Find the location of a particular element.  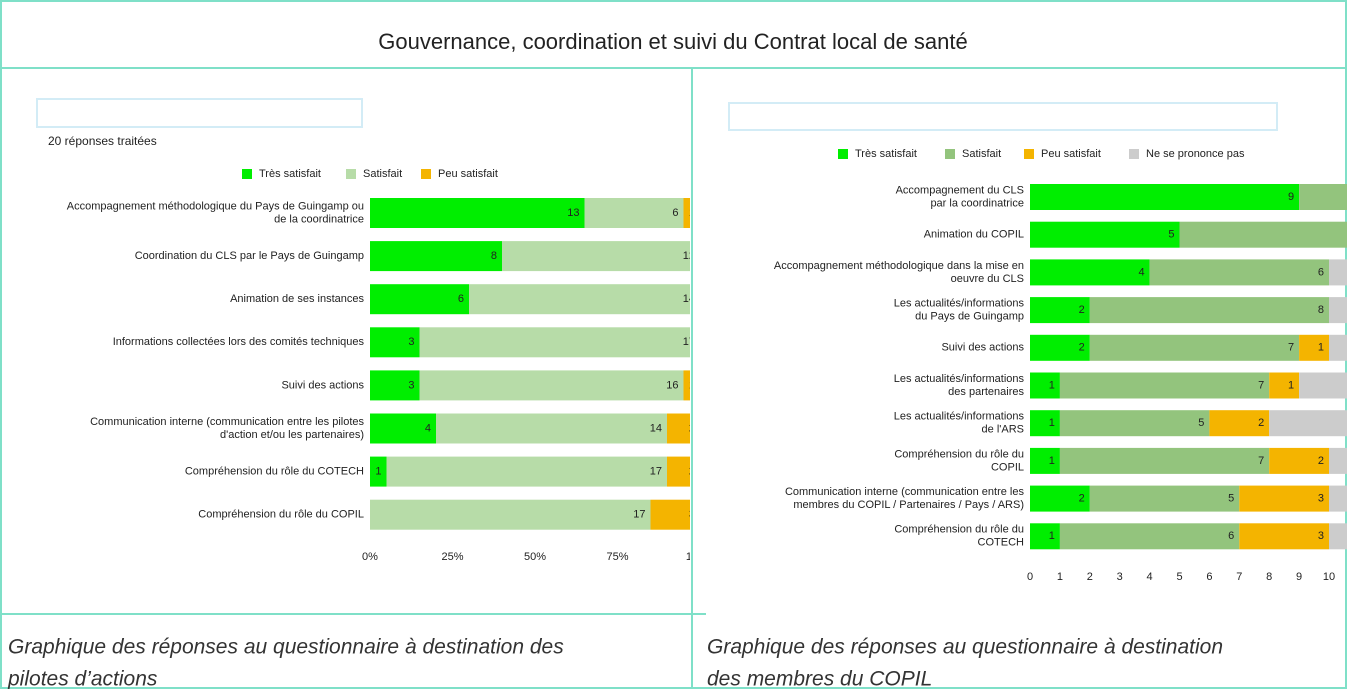

category-label: de l'ARS is located at coordinates (1003, 430).